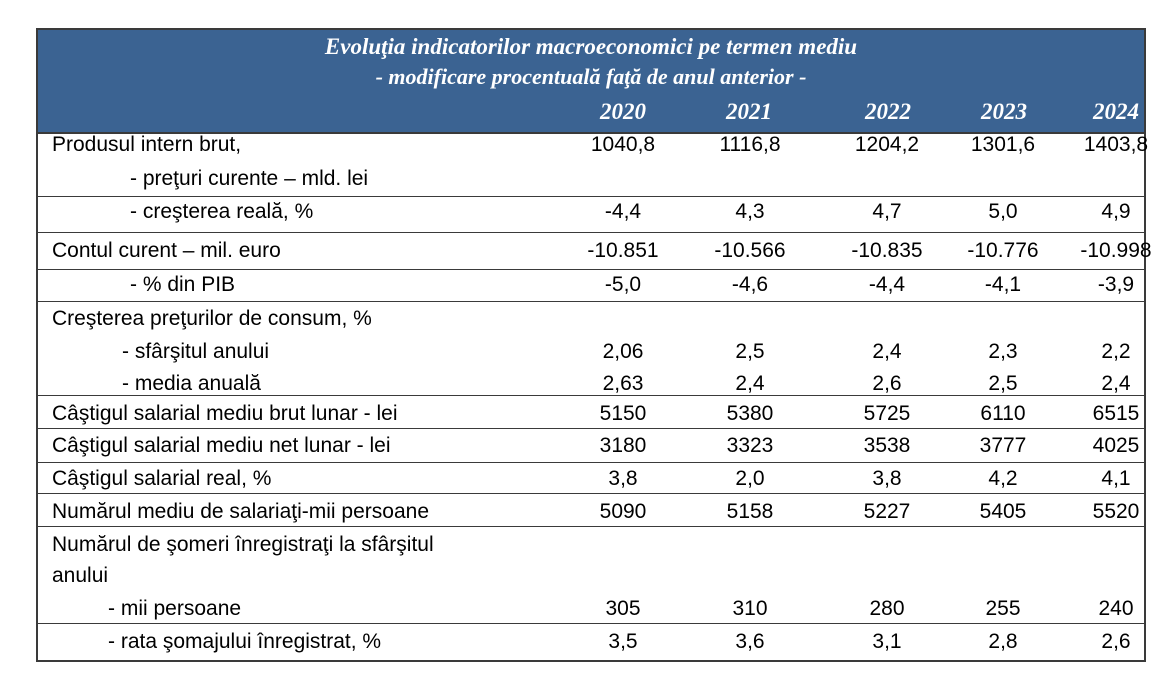  I want to click on value-cell-2020: 5150, so click(623, 413).